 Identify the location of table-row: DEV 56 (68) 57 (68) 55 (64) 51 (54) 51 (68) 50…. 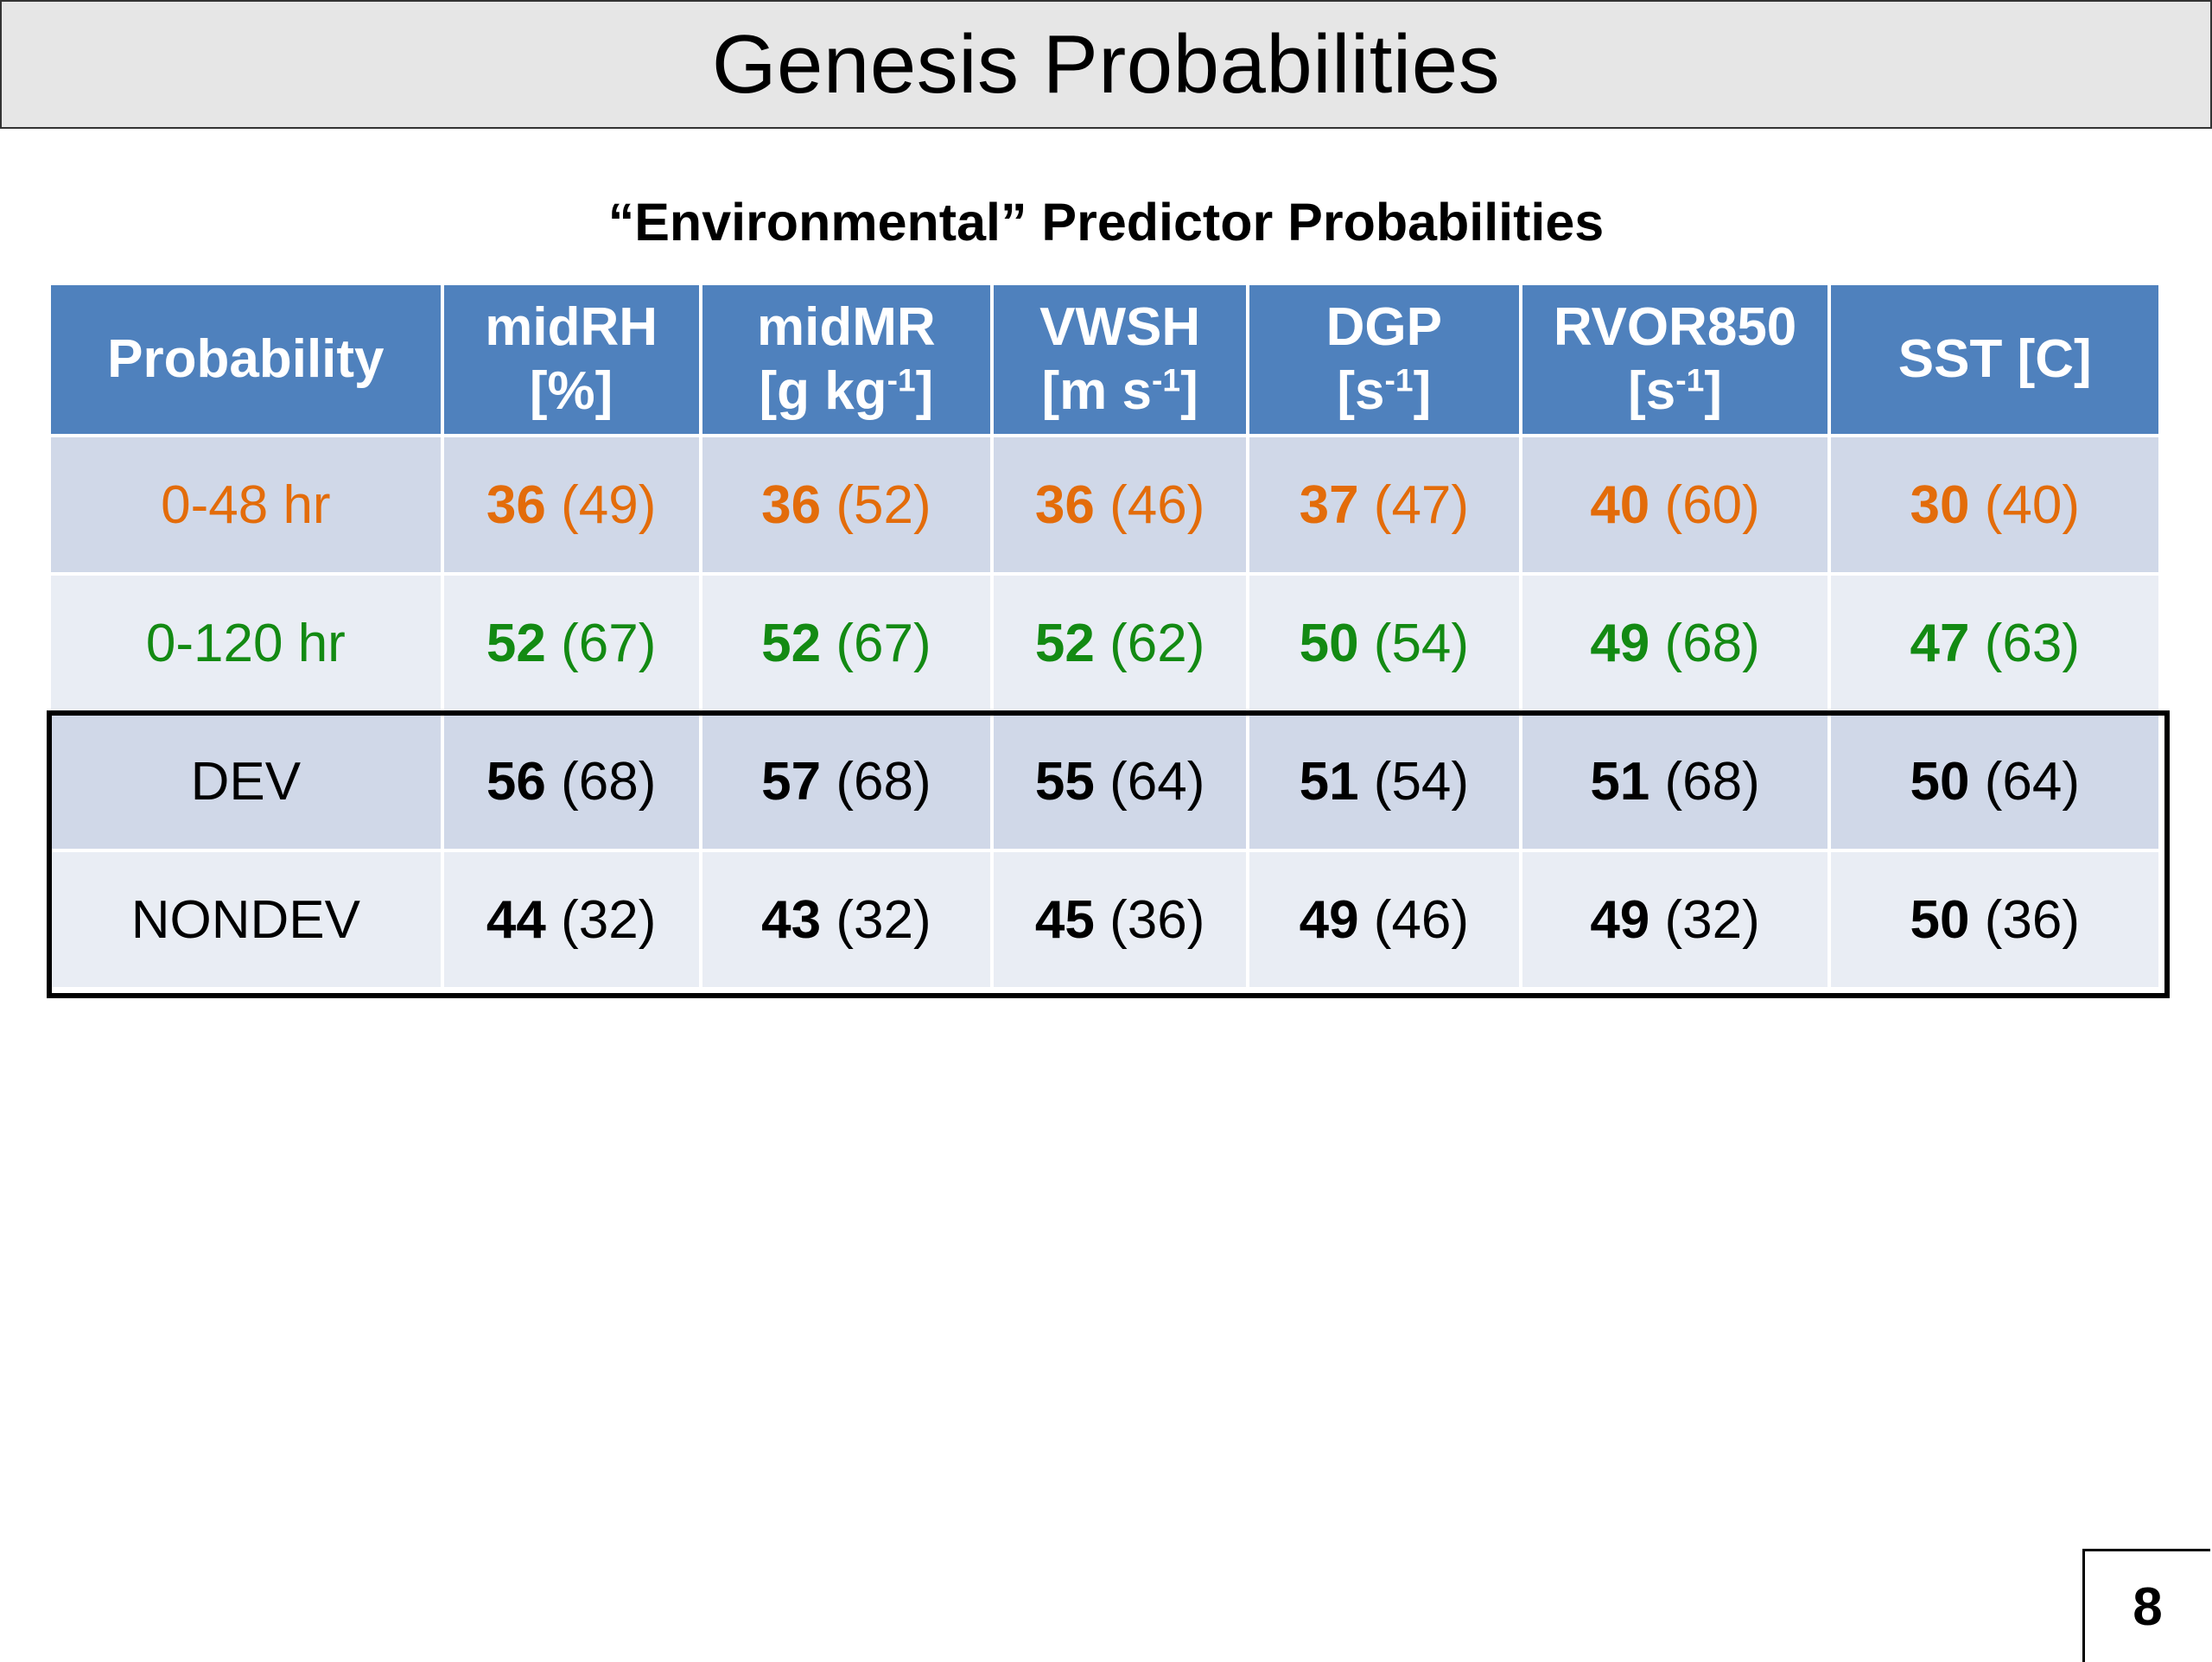
(1104, 782).